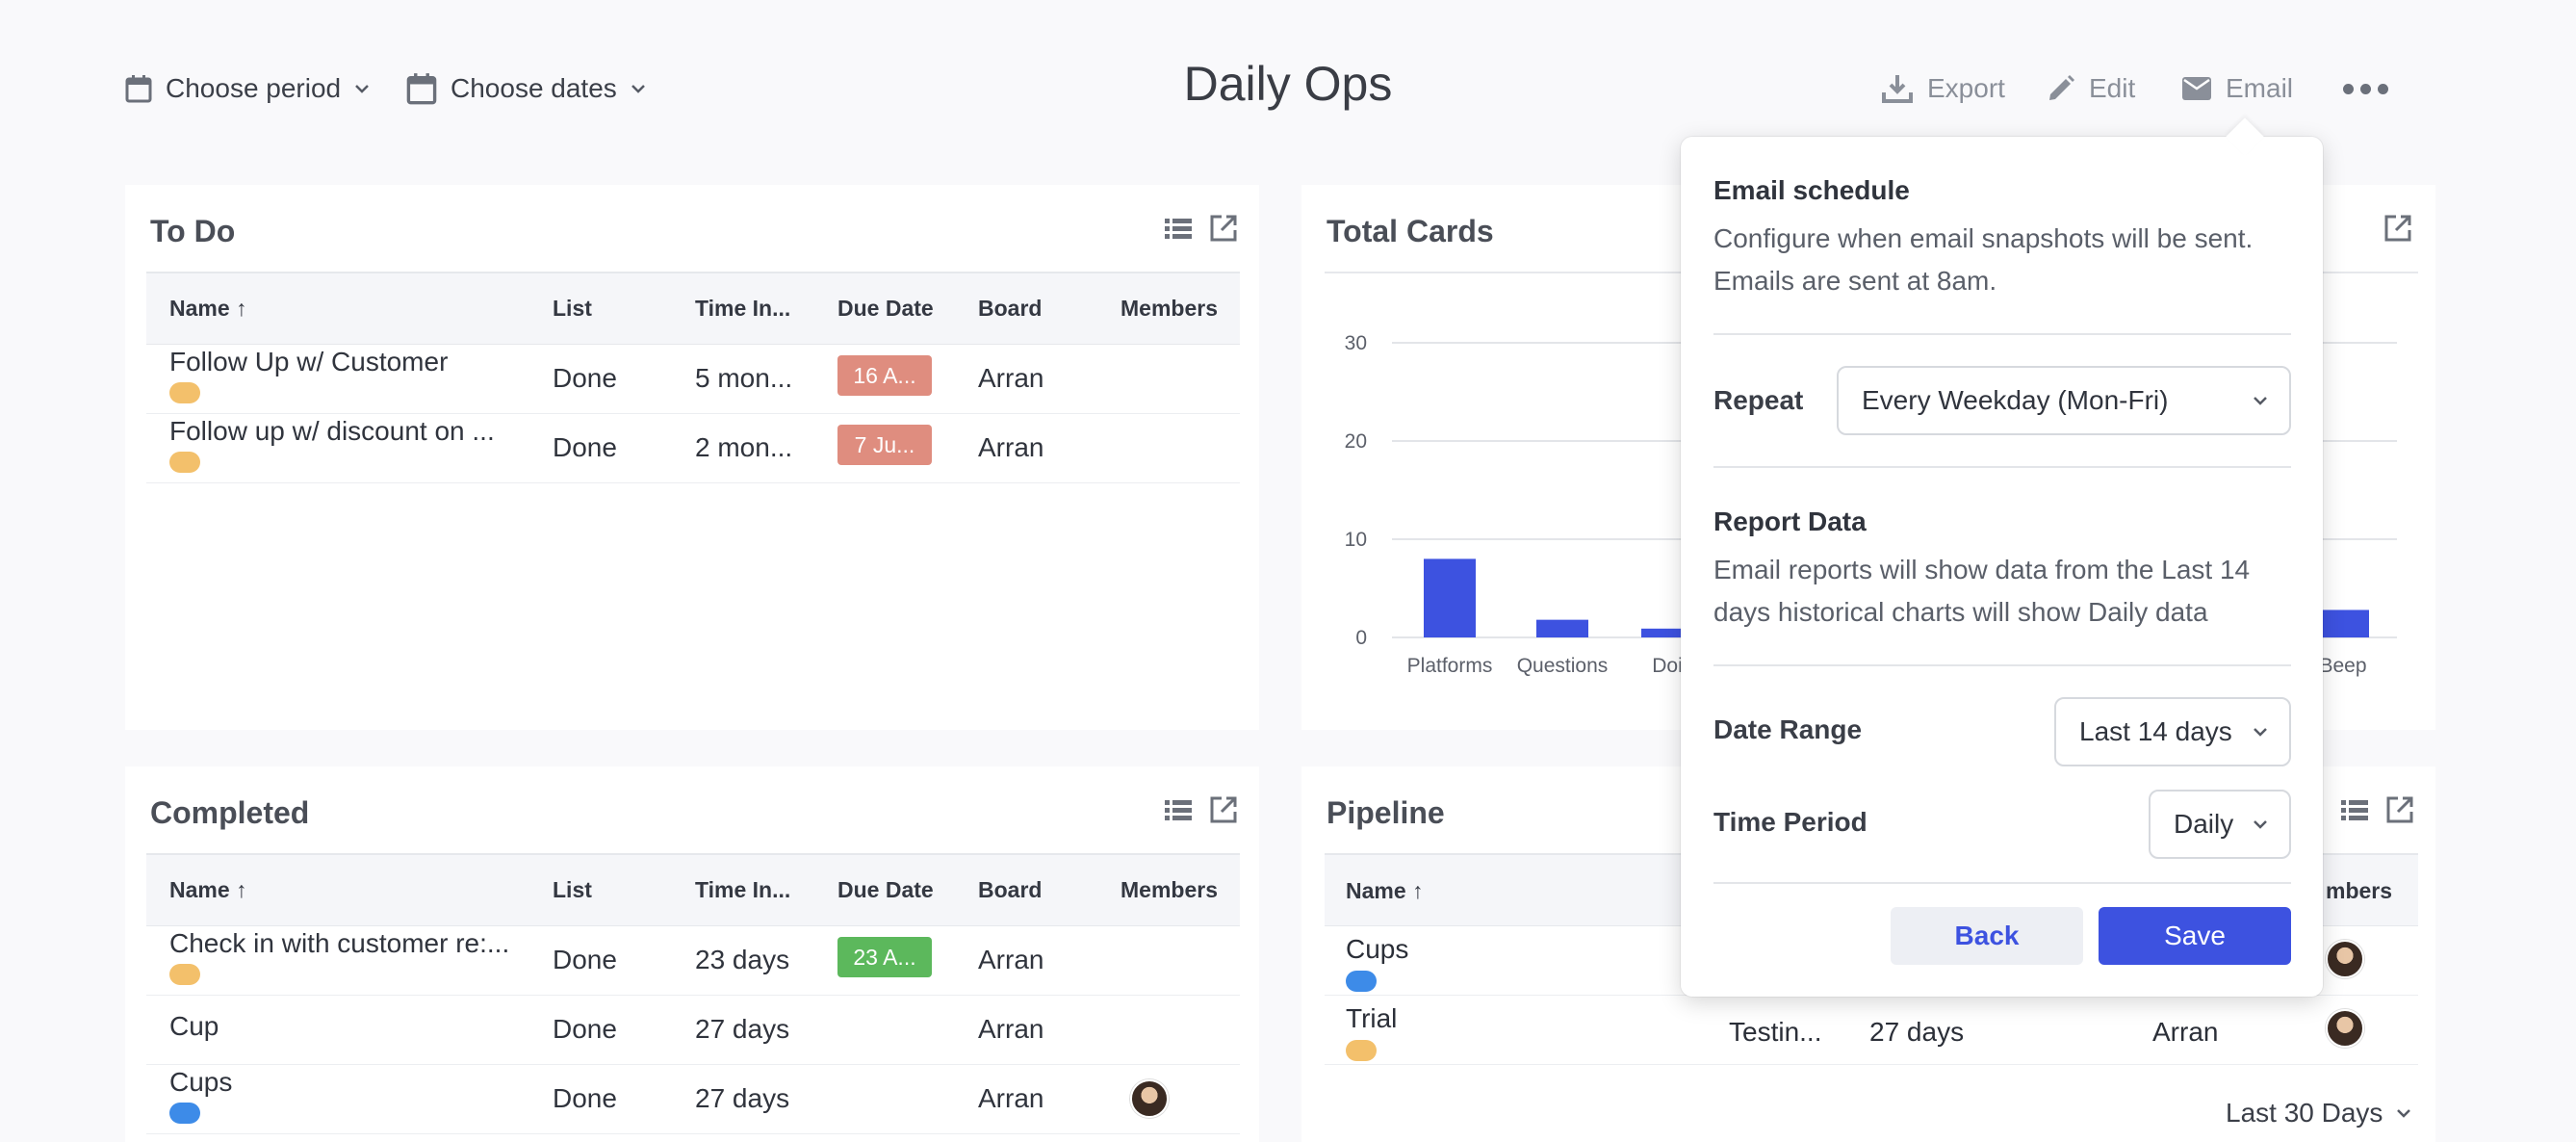 This screenshot has height=1142, width=2576. Describe the element at coordinates (2155, 731) in the screenshot. I see `date-range-value: Last 14 days` at that location.